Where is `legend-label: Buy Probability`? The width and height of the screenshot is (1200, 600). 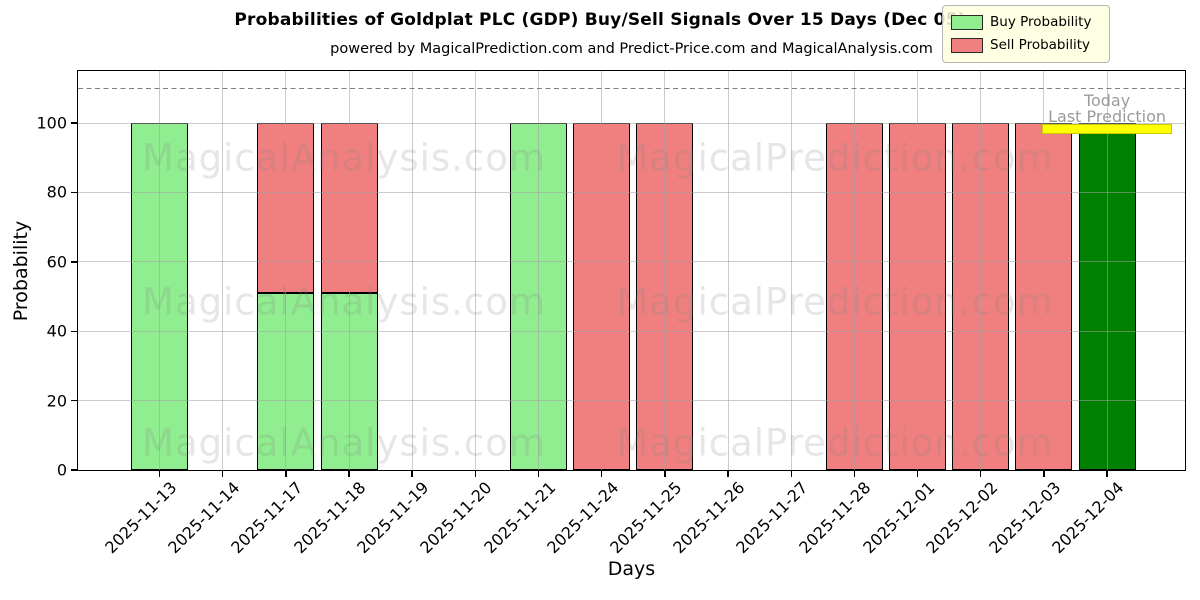 legend-label: Buy Probability is located at coordinates (1041, 21).